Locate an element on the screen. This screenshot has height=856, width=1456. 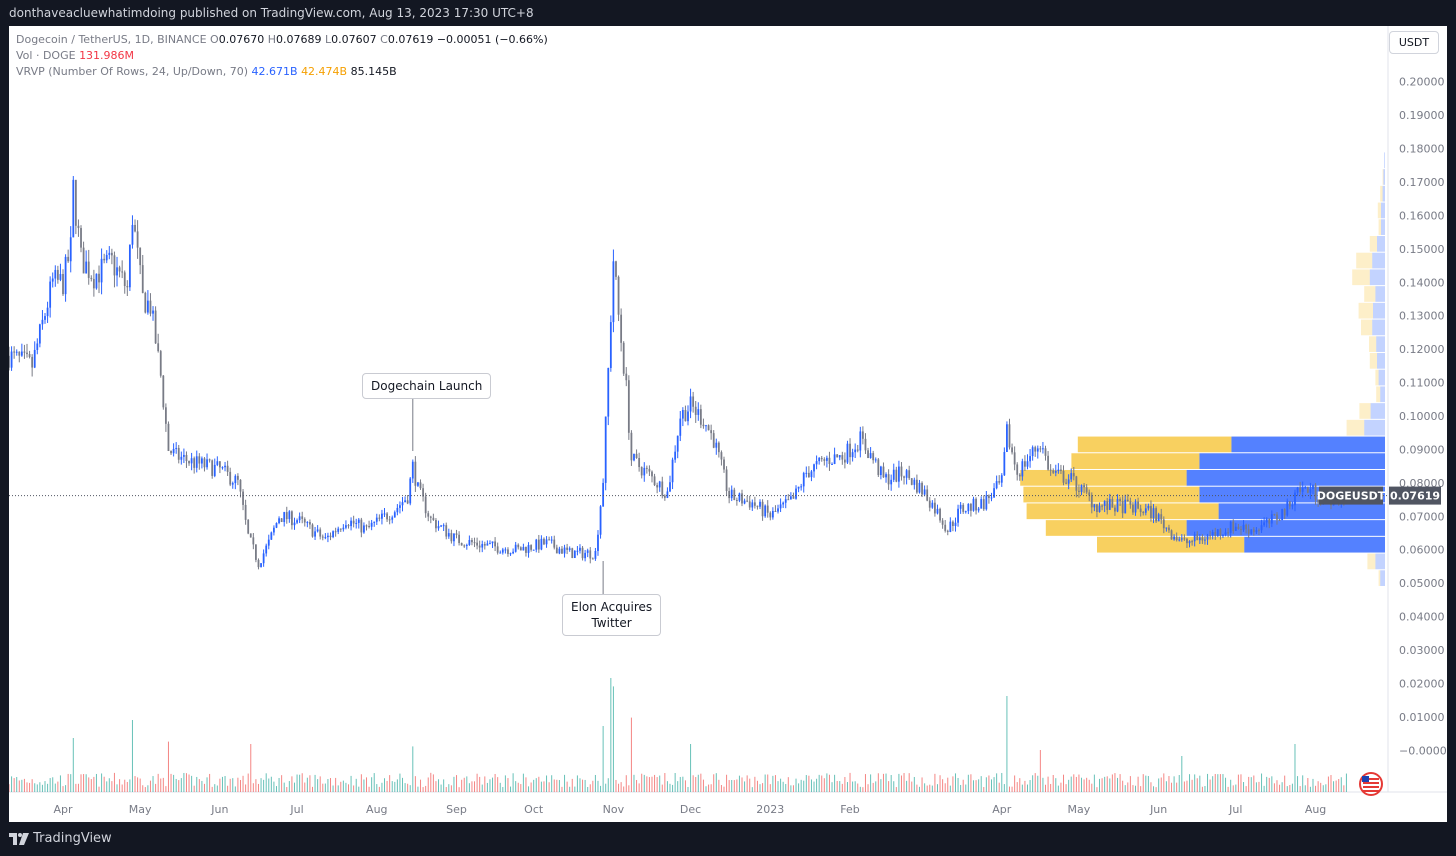
symbol-title: Dogecoin / TetherUS, 1D, BINANCE is located at coordinates (111, 39).